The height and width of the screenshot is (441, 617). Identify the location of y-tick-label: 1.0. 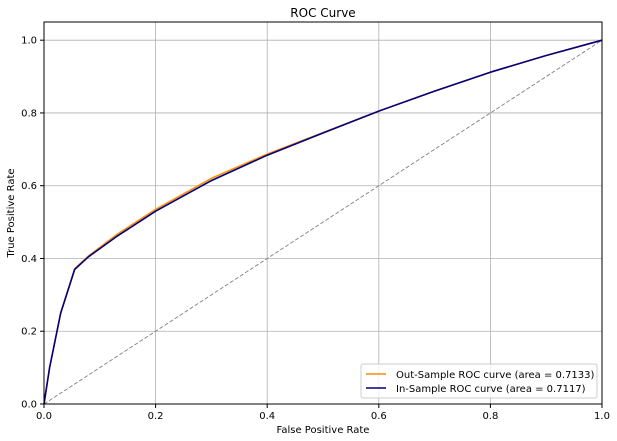
(29, 41).